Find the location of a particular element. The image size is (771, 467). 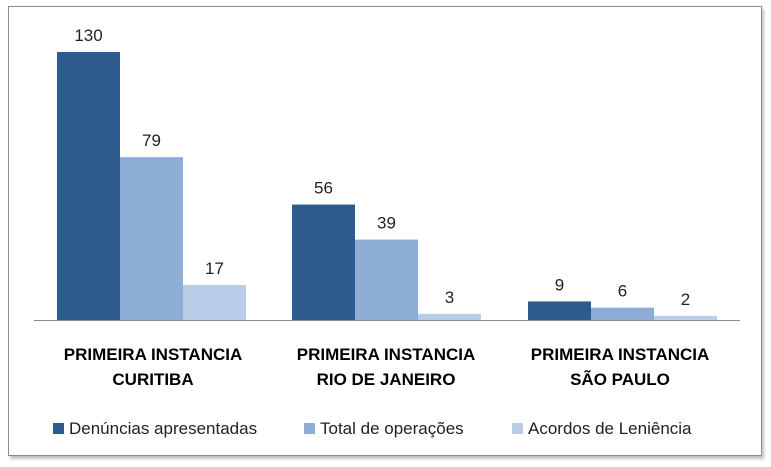

data-label: 3 is located at coordinates (449, 297).